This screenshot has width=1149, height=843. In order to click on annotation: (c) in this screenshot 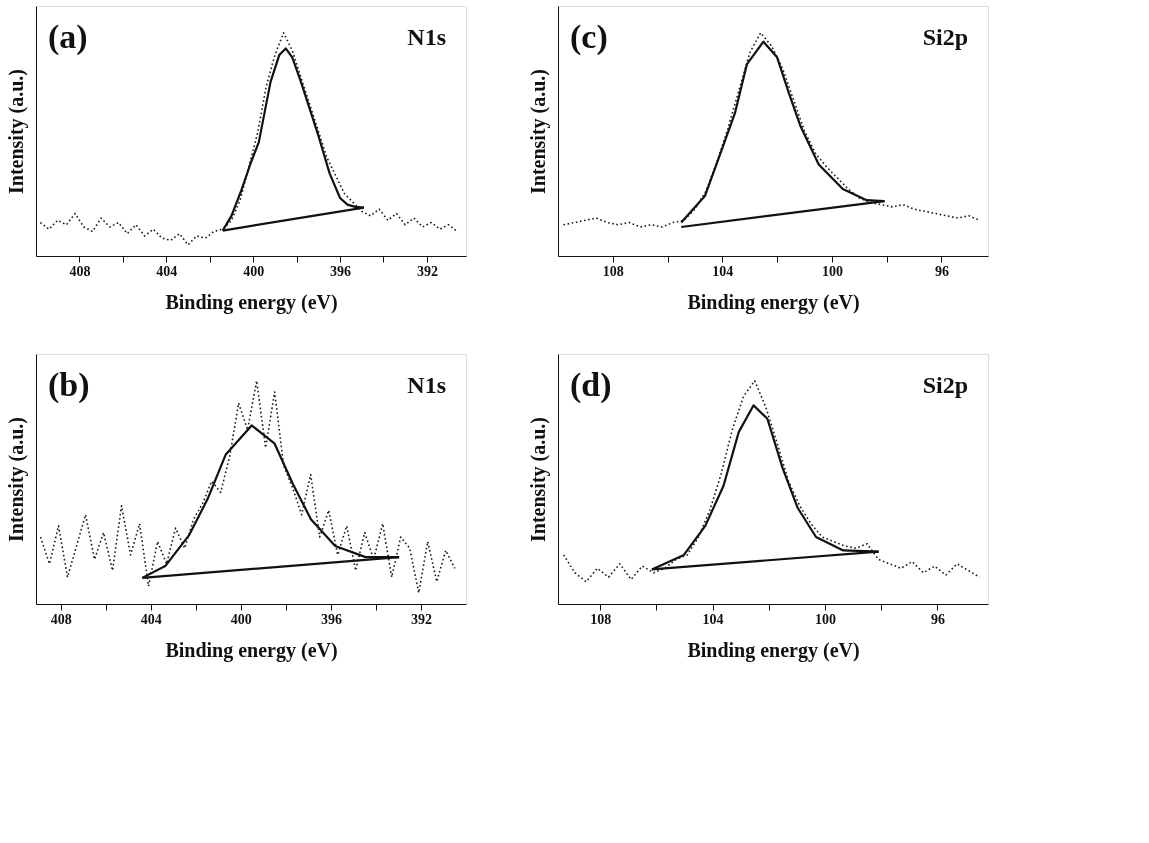, I will do `click(589, 37)`.